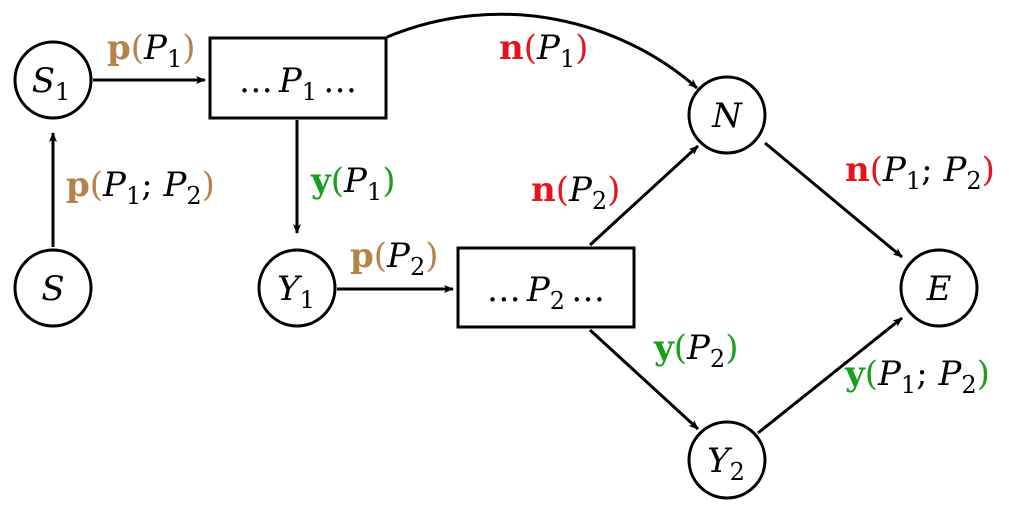 The width and height of the screenshot is (1009, 508). Describe the element at coordinates (920, 172) in the screenshot. I see `edge-label-n-to-e: n(P1; P2)` at that location.